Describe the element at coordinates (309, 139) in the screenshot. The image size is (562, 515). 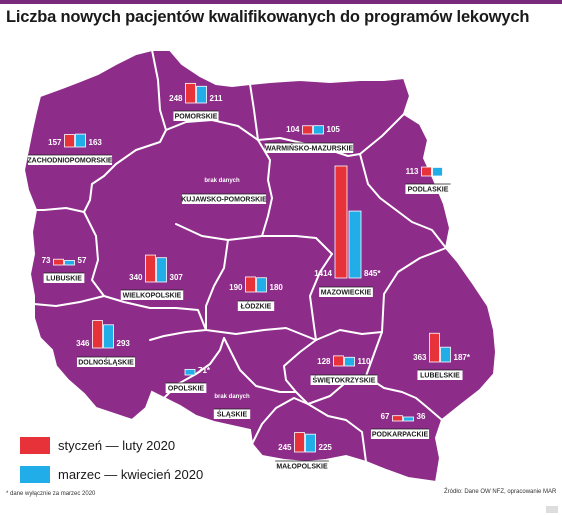
I see `region-warminsko-mazurskie: 104 105 WARMIŃSKO-MAZURSKIE` at that location.